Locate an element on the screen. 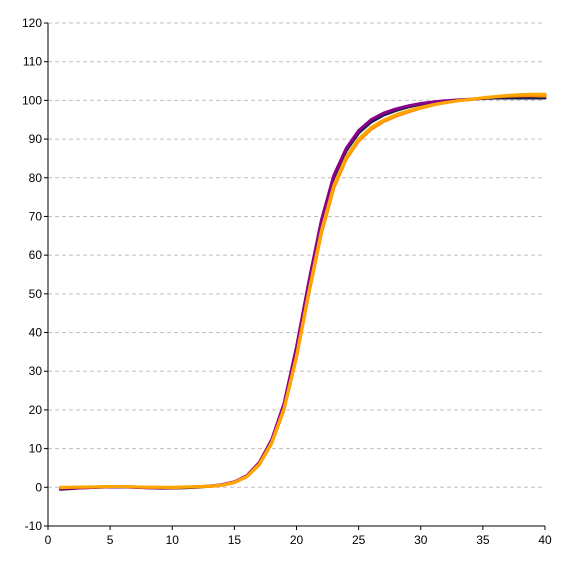 The width and height of the screenshot is (581, 582). y-tick-label: 110 is located at coordinates (32, 62).